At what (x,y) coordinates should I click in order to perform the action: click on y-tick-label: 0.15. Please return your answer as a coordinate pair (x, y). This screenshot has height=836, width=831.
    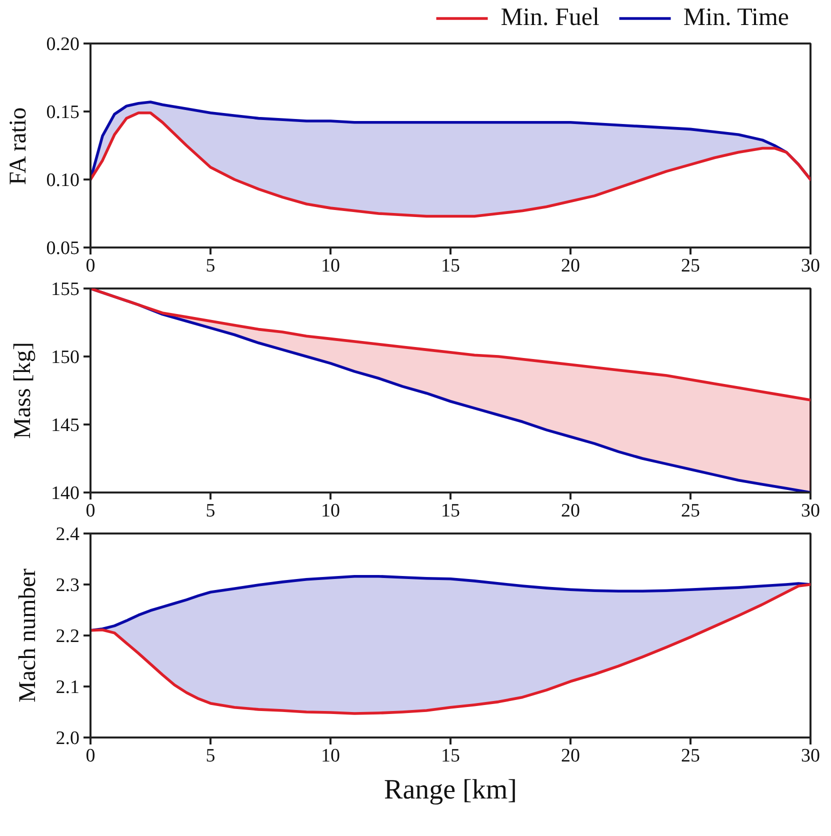
    Looking at the image, I should click on (63, 112).